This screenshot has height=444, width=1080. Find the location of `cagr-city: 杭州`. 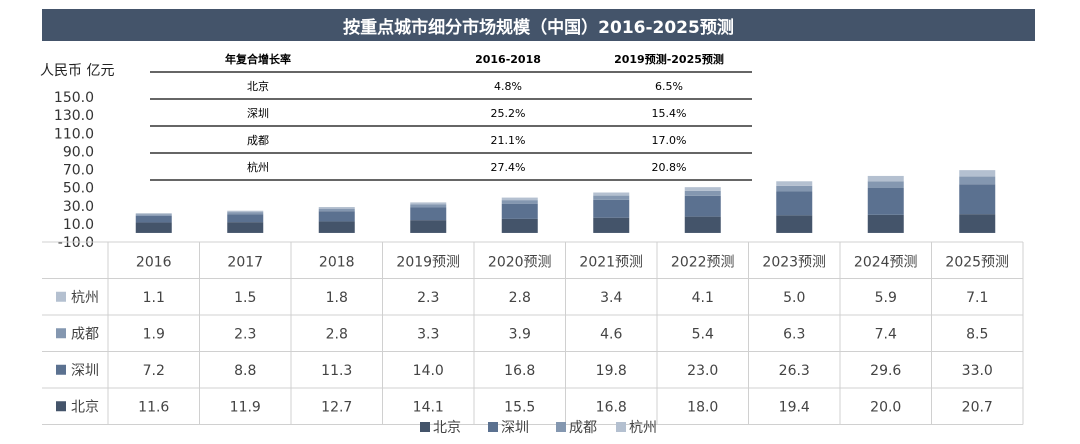

cagr-city: 杭州 is located at coordinates (258, 167).